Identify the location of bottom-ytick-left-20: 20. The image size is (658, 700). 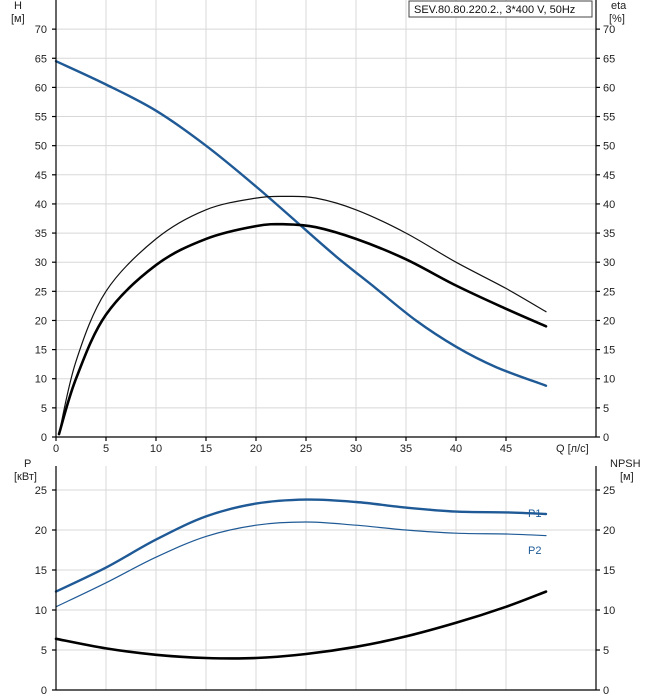
(41, 531).